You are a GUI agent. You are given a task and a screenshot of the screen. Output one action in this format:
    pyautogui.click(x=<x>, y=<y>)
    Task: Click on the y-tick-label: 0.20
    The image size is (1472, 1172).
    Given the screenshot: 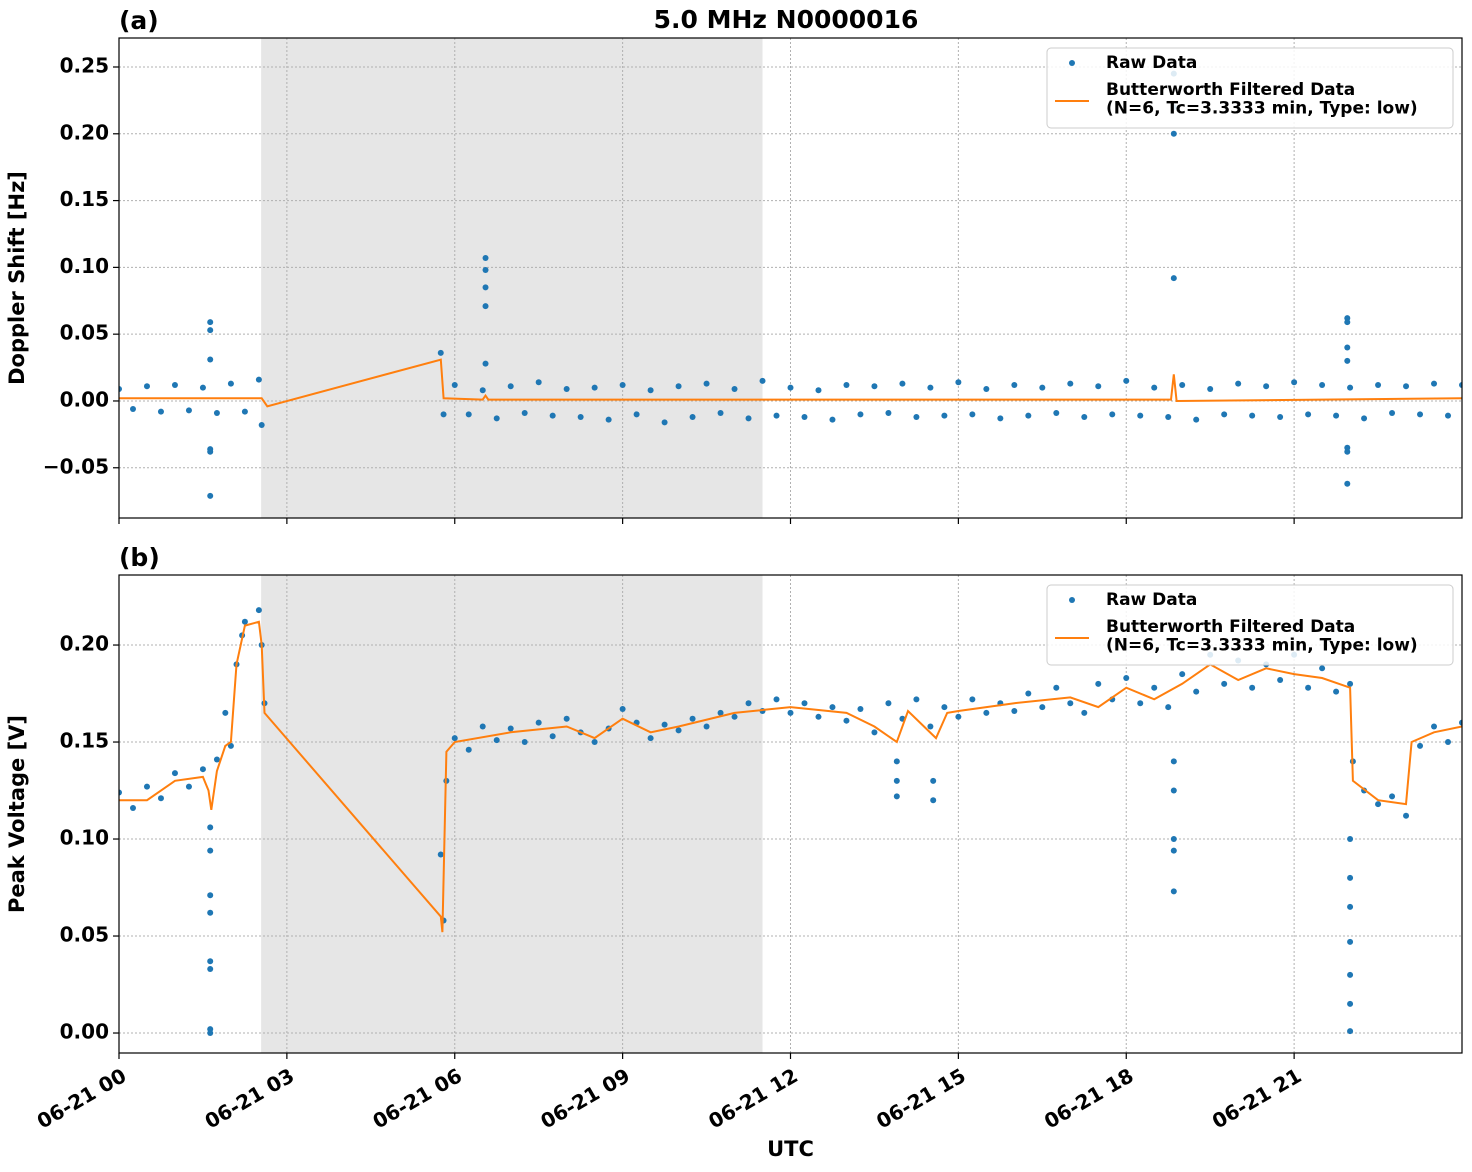 What is the action you would take?
    pyautogui.click(x=84, y=644)
    